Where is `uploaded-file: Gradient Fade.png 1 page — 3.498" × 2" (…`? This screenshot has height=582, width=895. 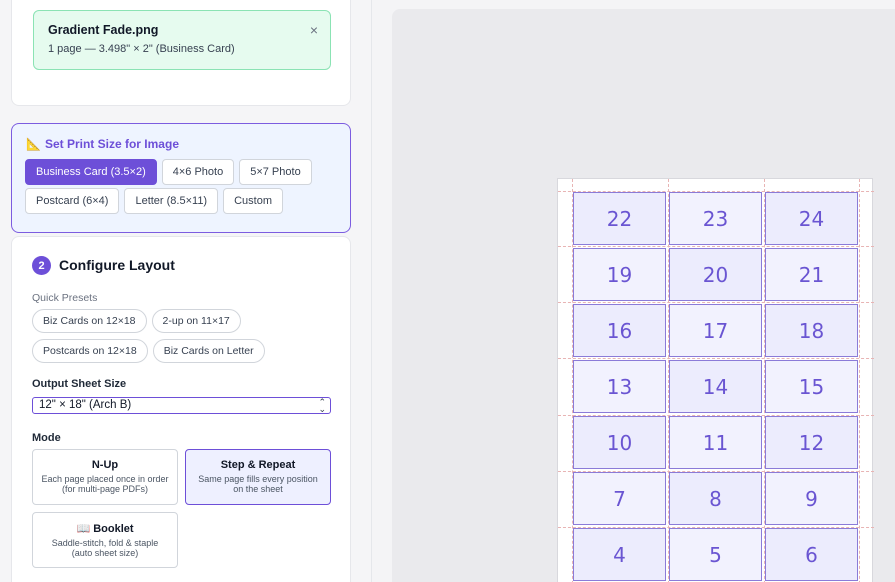 uploaded-file: Gradient Fade.png 1 page — 3.498" × 2" (… is located at coordinates (182, 40).